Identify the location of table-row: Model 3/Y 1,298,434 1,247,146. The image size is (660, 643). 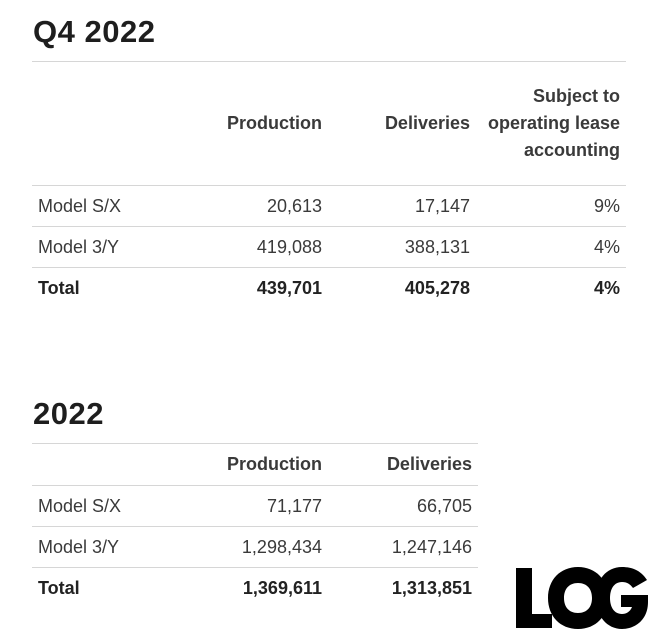
(255, 547).